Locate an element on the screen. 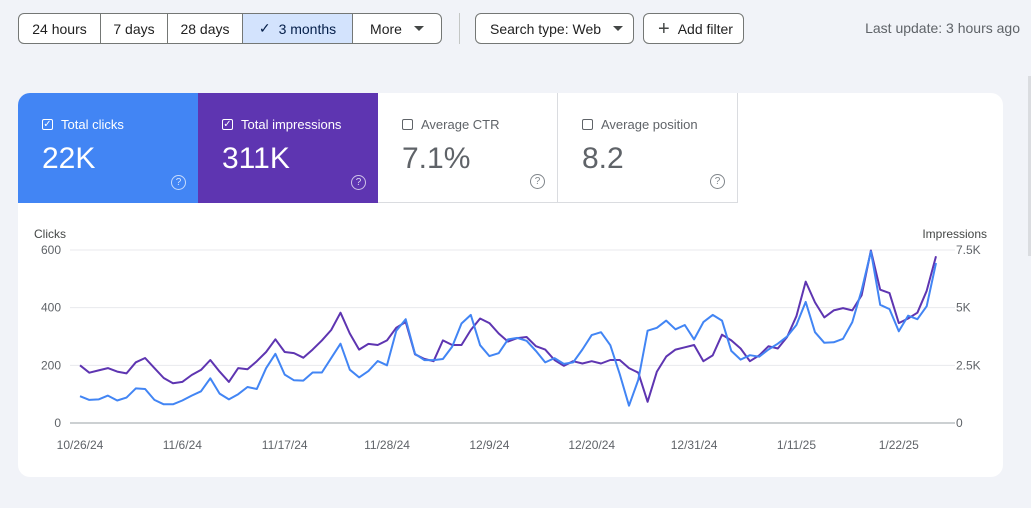 This screenshot has width=1031, height=508. metric-average-ctr: Average CTR 7.1% ? is located at coordinates (468, 148).